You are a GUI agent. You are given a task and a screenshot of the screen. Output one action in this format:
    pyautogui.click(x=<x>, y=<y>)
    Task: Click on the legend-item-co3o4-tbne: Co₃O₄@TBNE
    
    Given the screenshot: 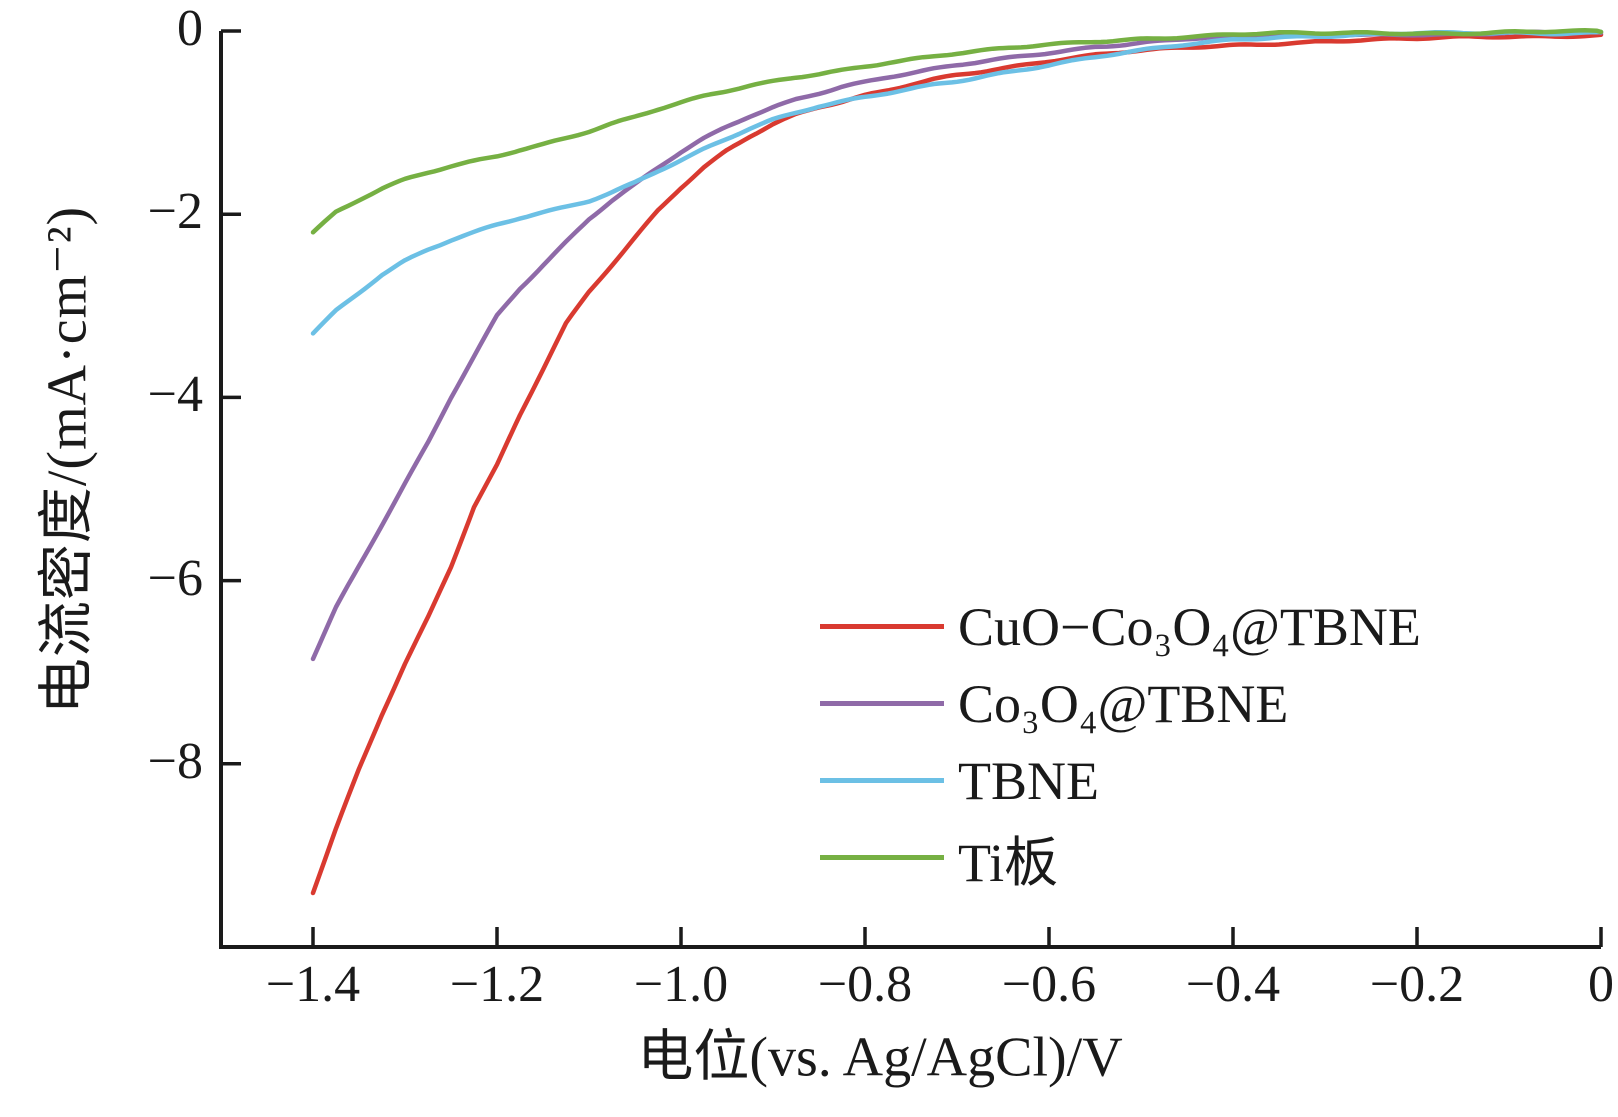 What is the action you would take?
    pyautogui.click(x=1120, y=703)
    